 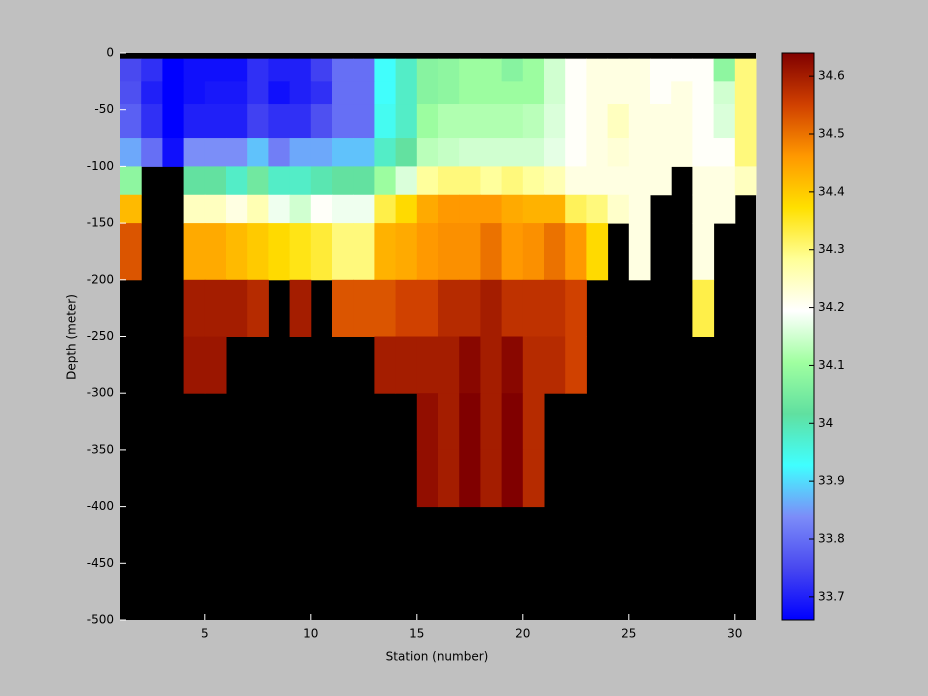 I want to click on x-tick-label: 15, so click(x=416, y=634).